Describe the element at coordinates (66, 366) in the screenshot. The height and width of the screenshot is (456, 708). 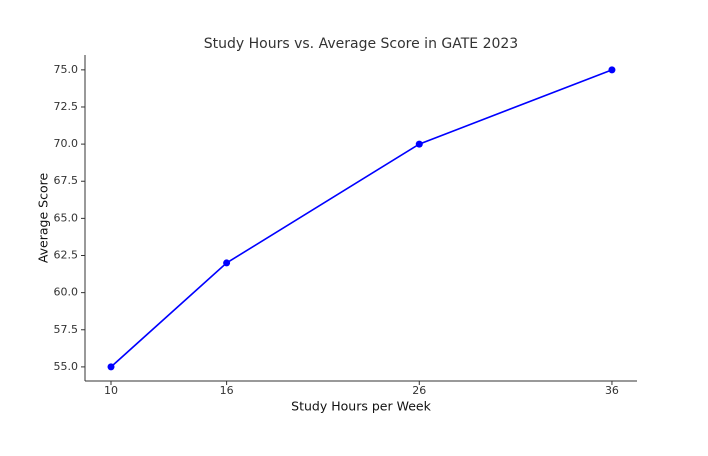
I see `y-tick-label: 55.0` at that location.